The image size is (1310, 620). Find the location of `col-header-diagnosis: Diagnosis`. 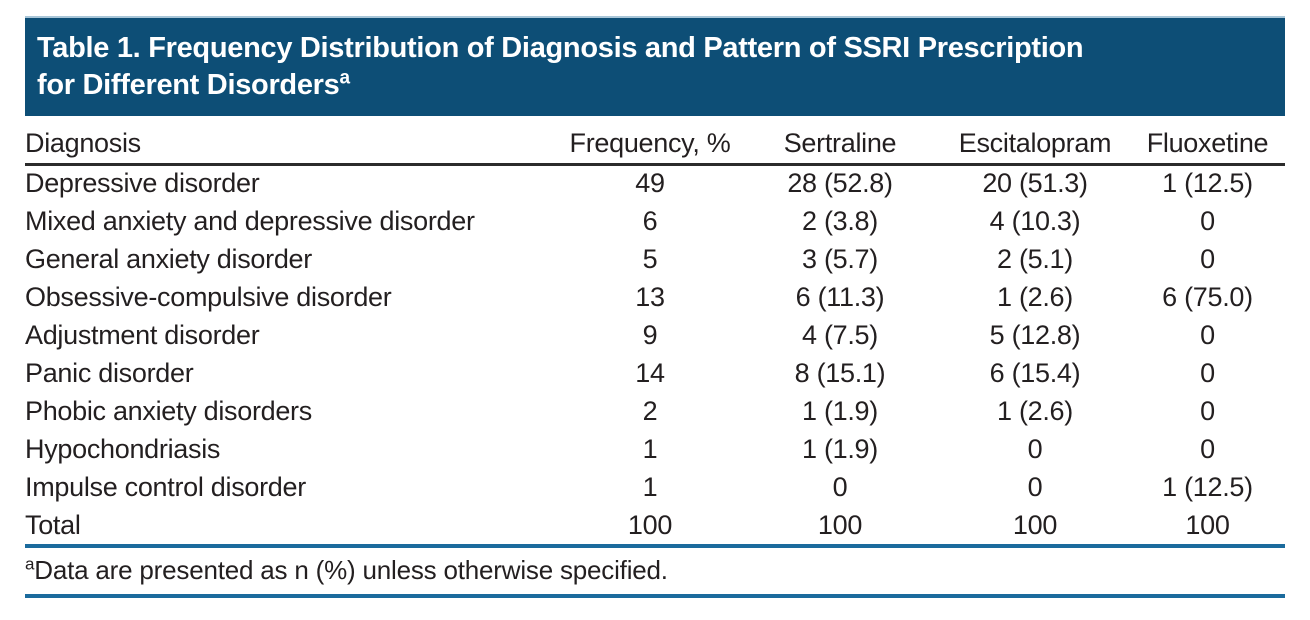

col-header-diagnosis: Diagnosis is located at coordinates (292, 145).